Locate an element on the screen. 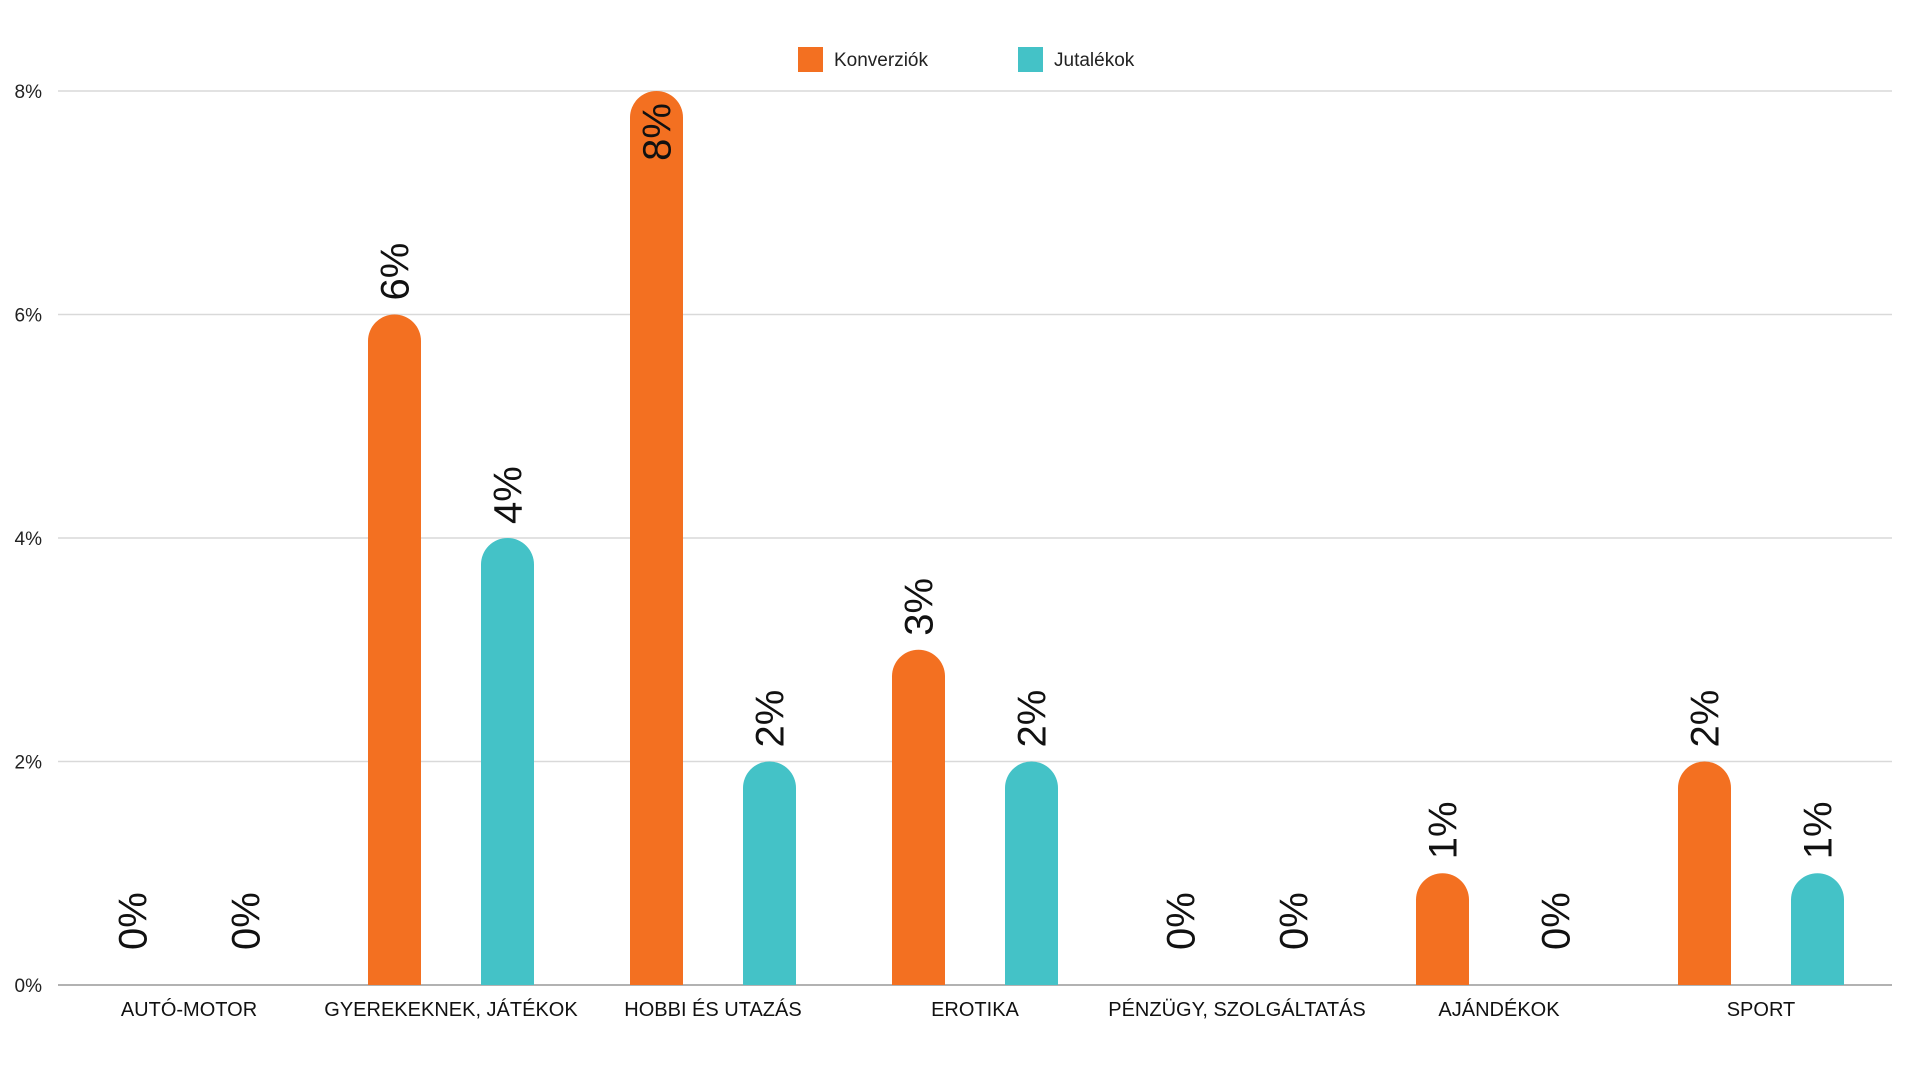 The height and width of the screenshot is (1080, 1920). y-tick-label: 4% is located at coordinates (29, 539).